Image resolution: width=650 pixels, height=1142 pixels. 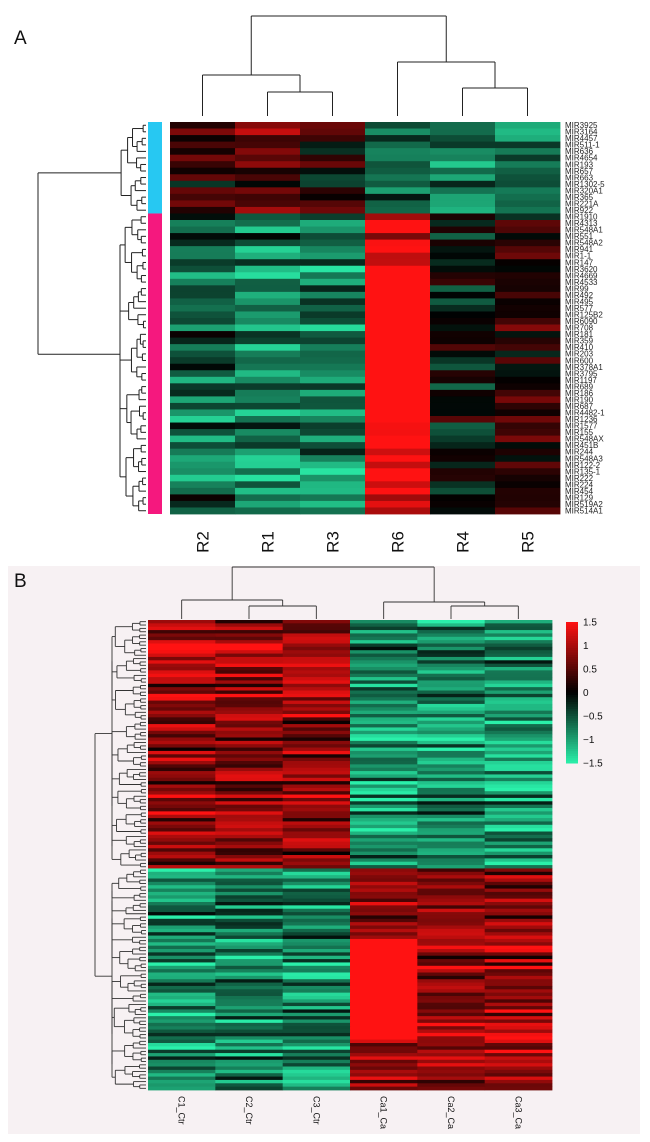 What do you see at coordinates (579, 393) in the screenshot?
I see `row-label: MIR186` at bounding box center [579, 393].